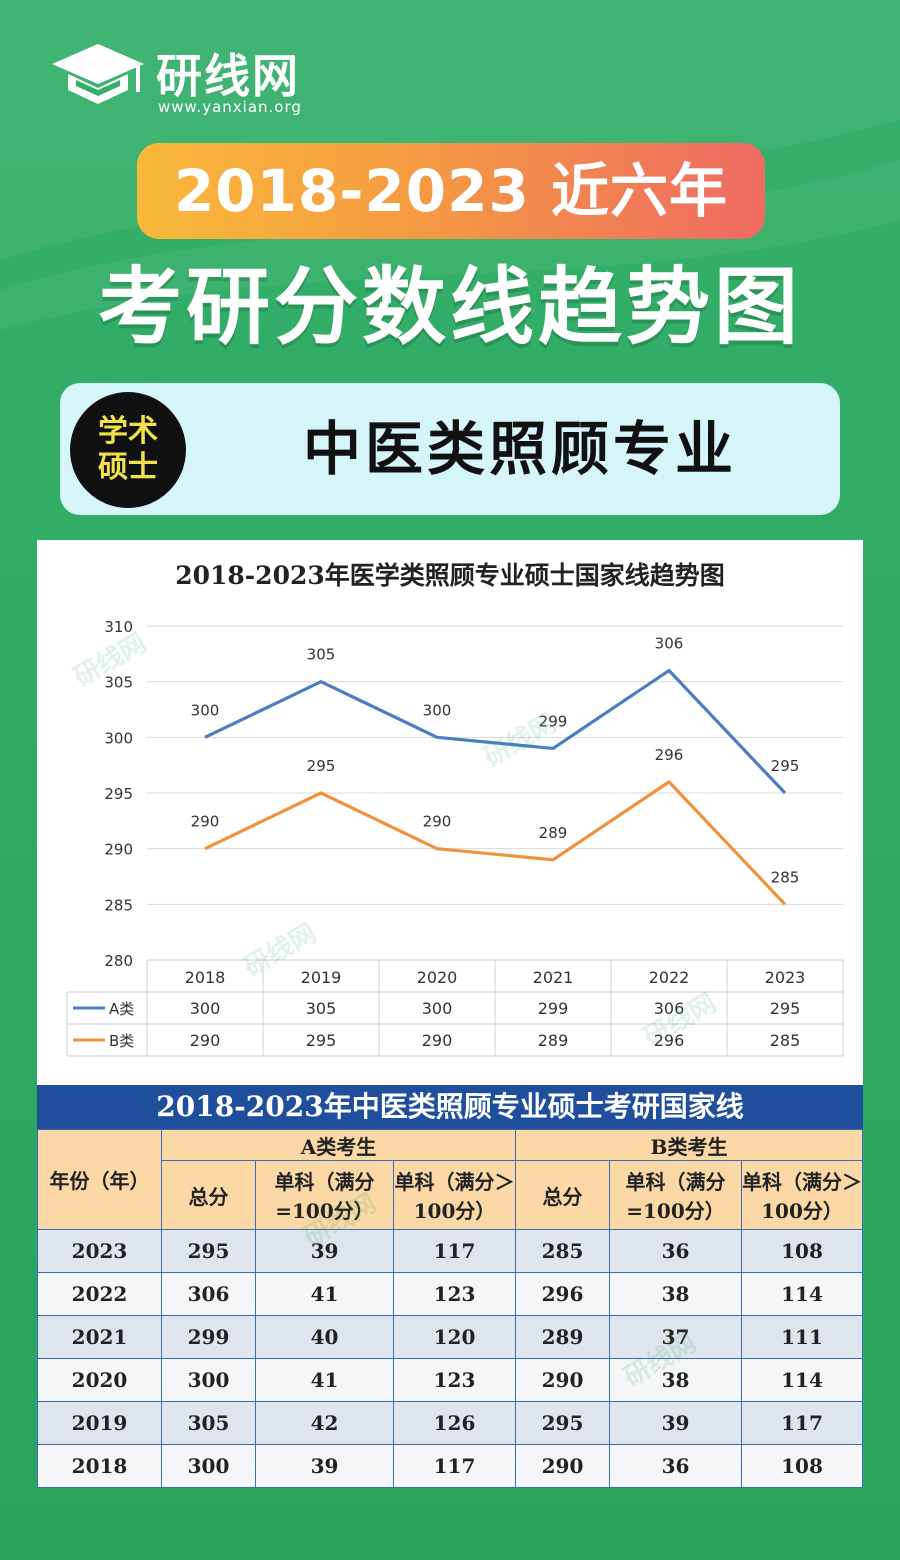 This screenshot has height=1560, width=900. What do you see at coordinates (321, 1008) in the screenshot?
I see `table-value: 305` at bounding box center [321, 1008].